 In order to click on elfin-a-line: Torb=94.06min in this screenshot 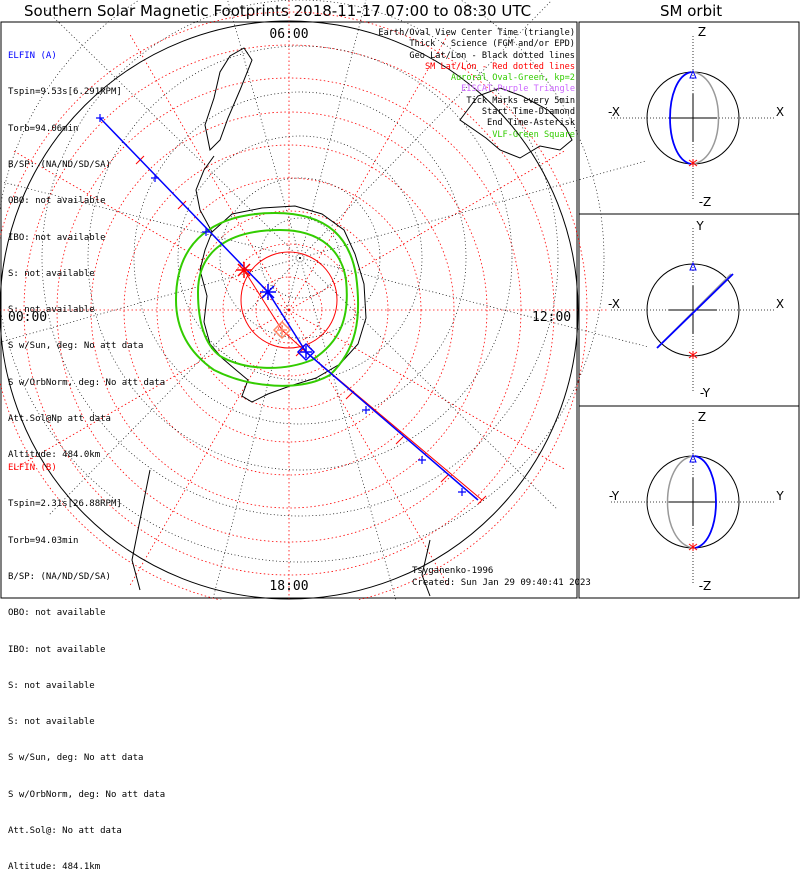, I will do `click(43, 128)`.